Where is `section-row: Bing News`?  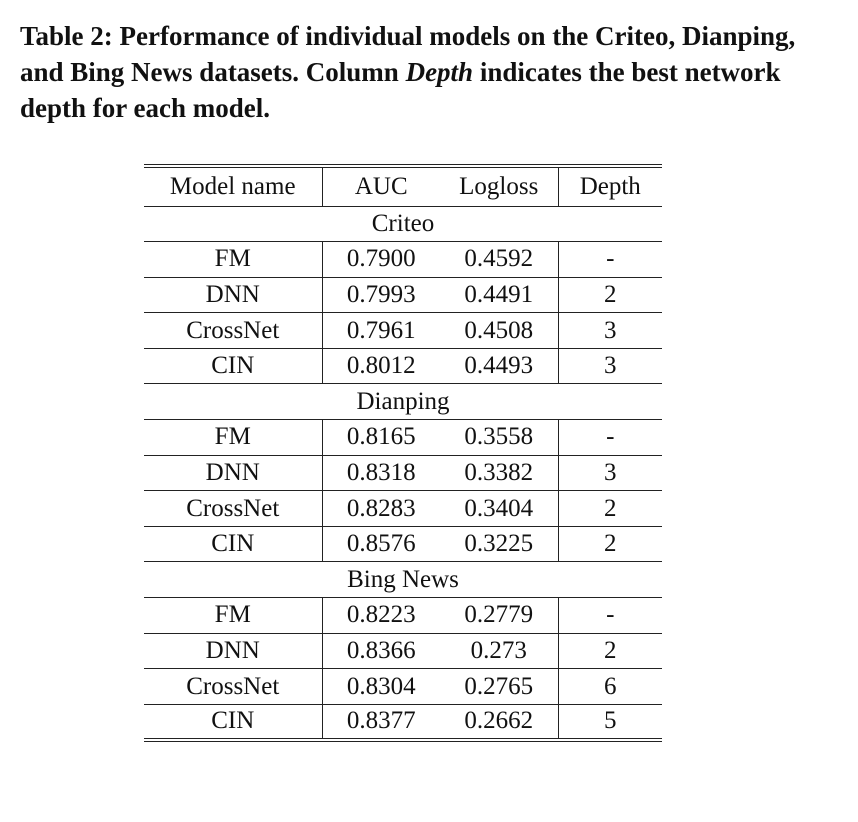 section-row: Bing News is located at coordinates (403, 580).